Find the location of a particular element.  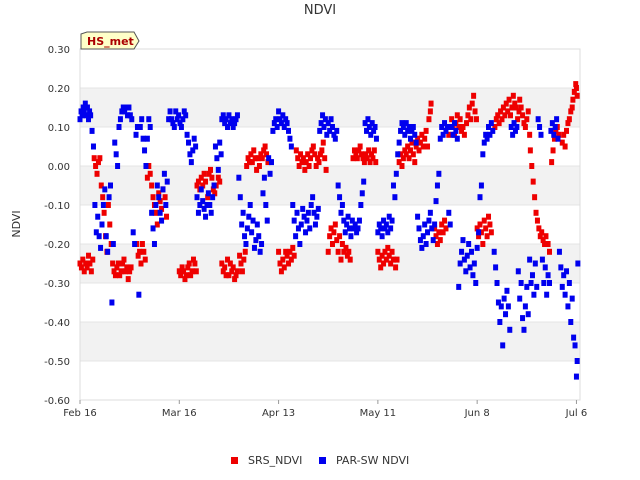

site-label-text: HS_met is located at coordinates (110, 41).